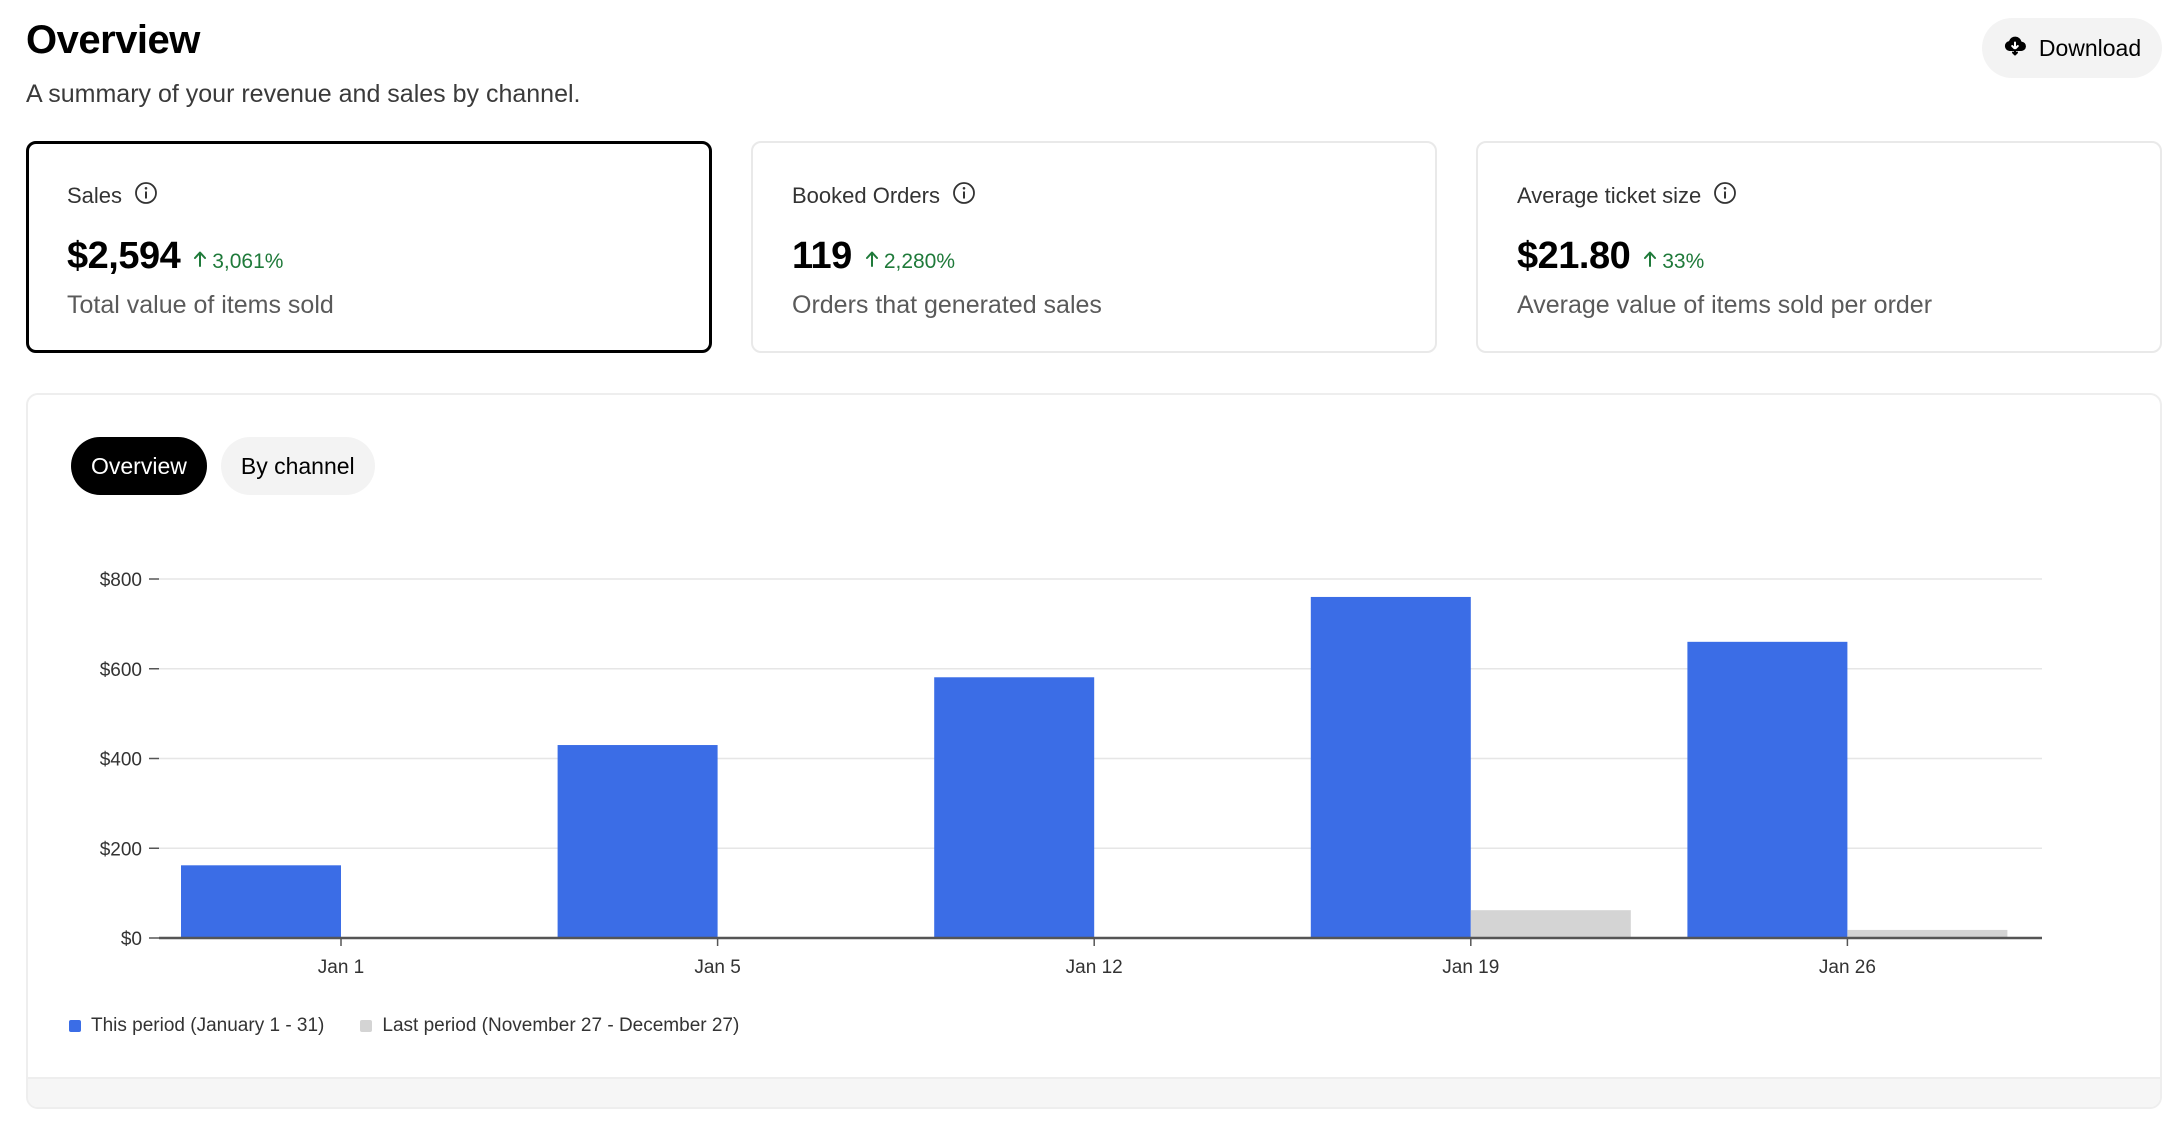 This screenshot has height=1134, width=2182. What do you see at coordinates (919, 261) in the screenshot?
I see `change-value: 2,280%` at bounding box center [919, 261].